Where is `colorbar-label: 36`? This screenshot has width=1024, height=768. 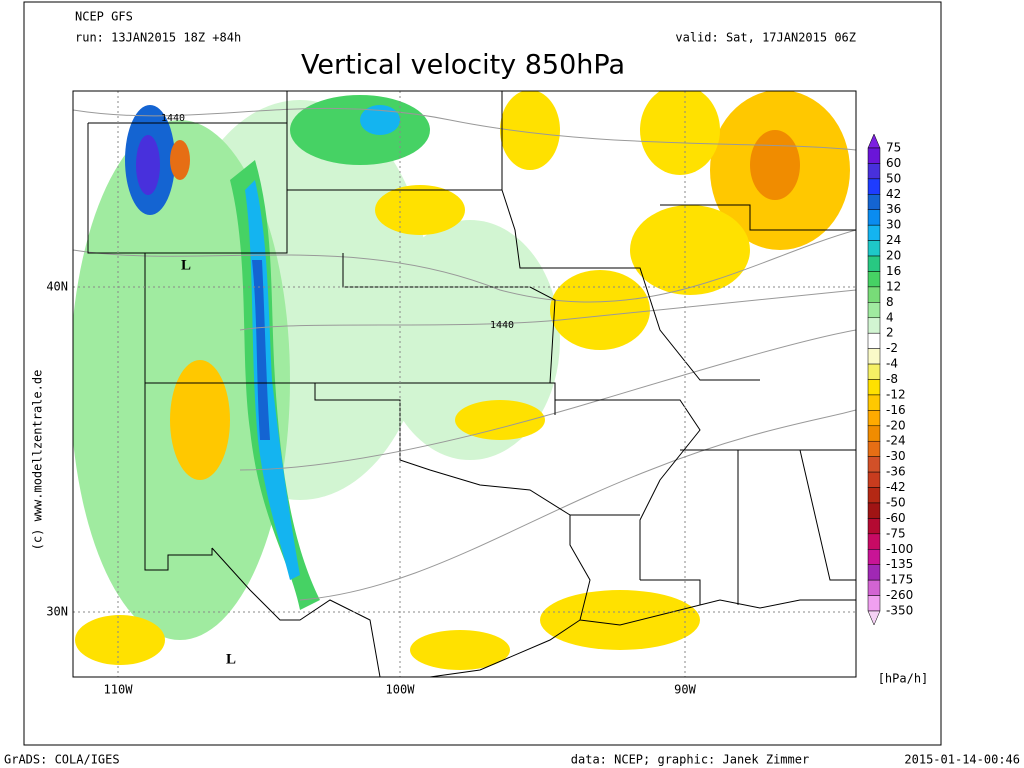 colorbar-label: 36 is located at coordinates (893, 209).